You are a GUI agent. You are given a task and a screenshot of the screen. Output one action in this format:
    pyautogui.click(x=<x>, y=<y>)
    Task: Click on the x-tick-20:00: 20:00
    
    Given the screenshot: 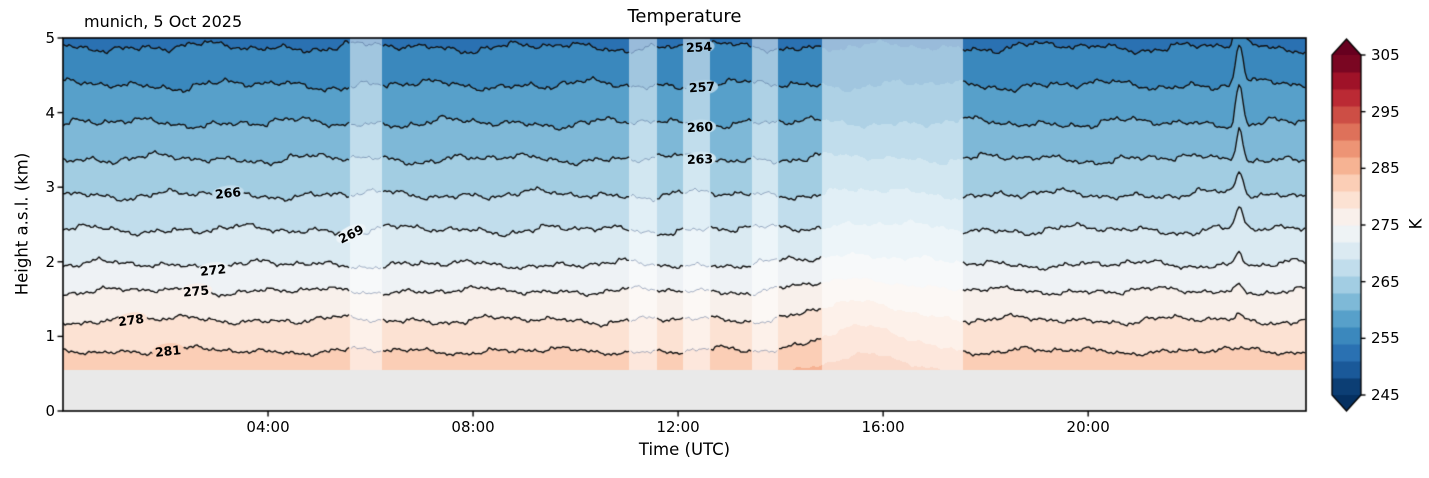 What is the action you would take?
    pyautogui.click(x=1088, y=427)
    